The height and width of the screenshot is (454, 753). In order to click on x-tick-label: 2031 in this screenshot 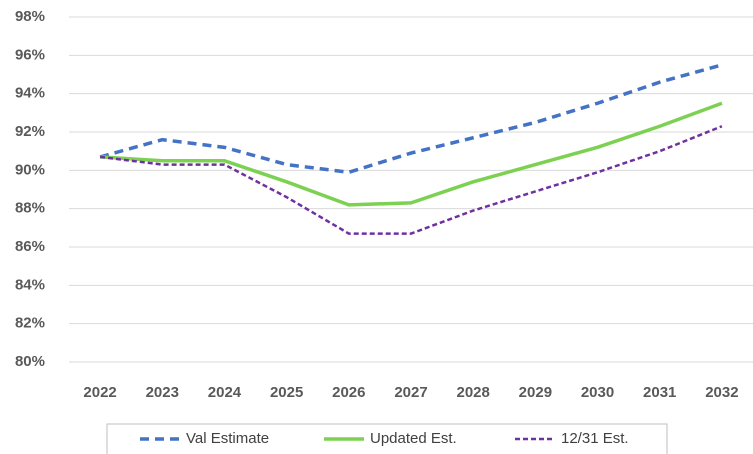, I will do `click(659, 392)`.